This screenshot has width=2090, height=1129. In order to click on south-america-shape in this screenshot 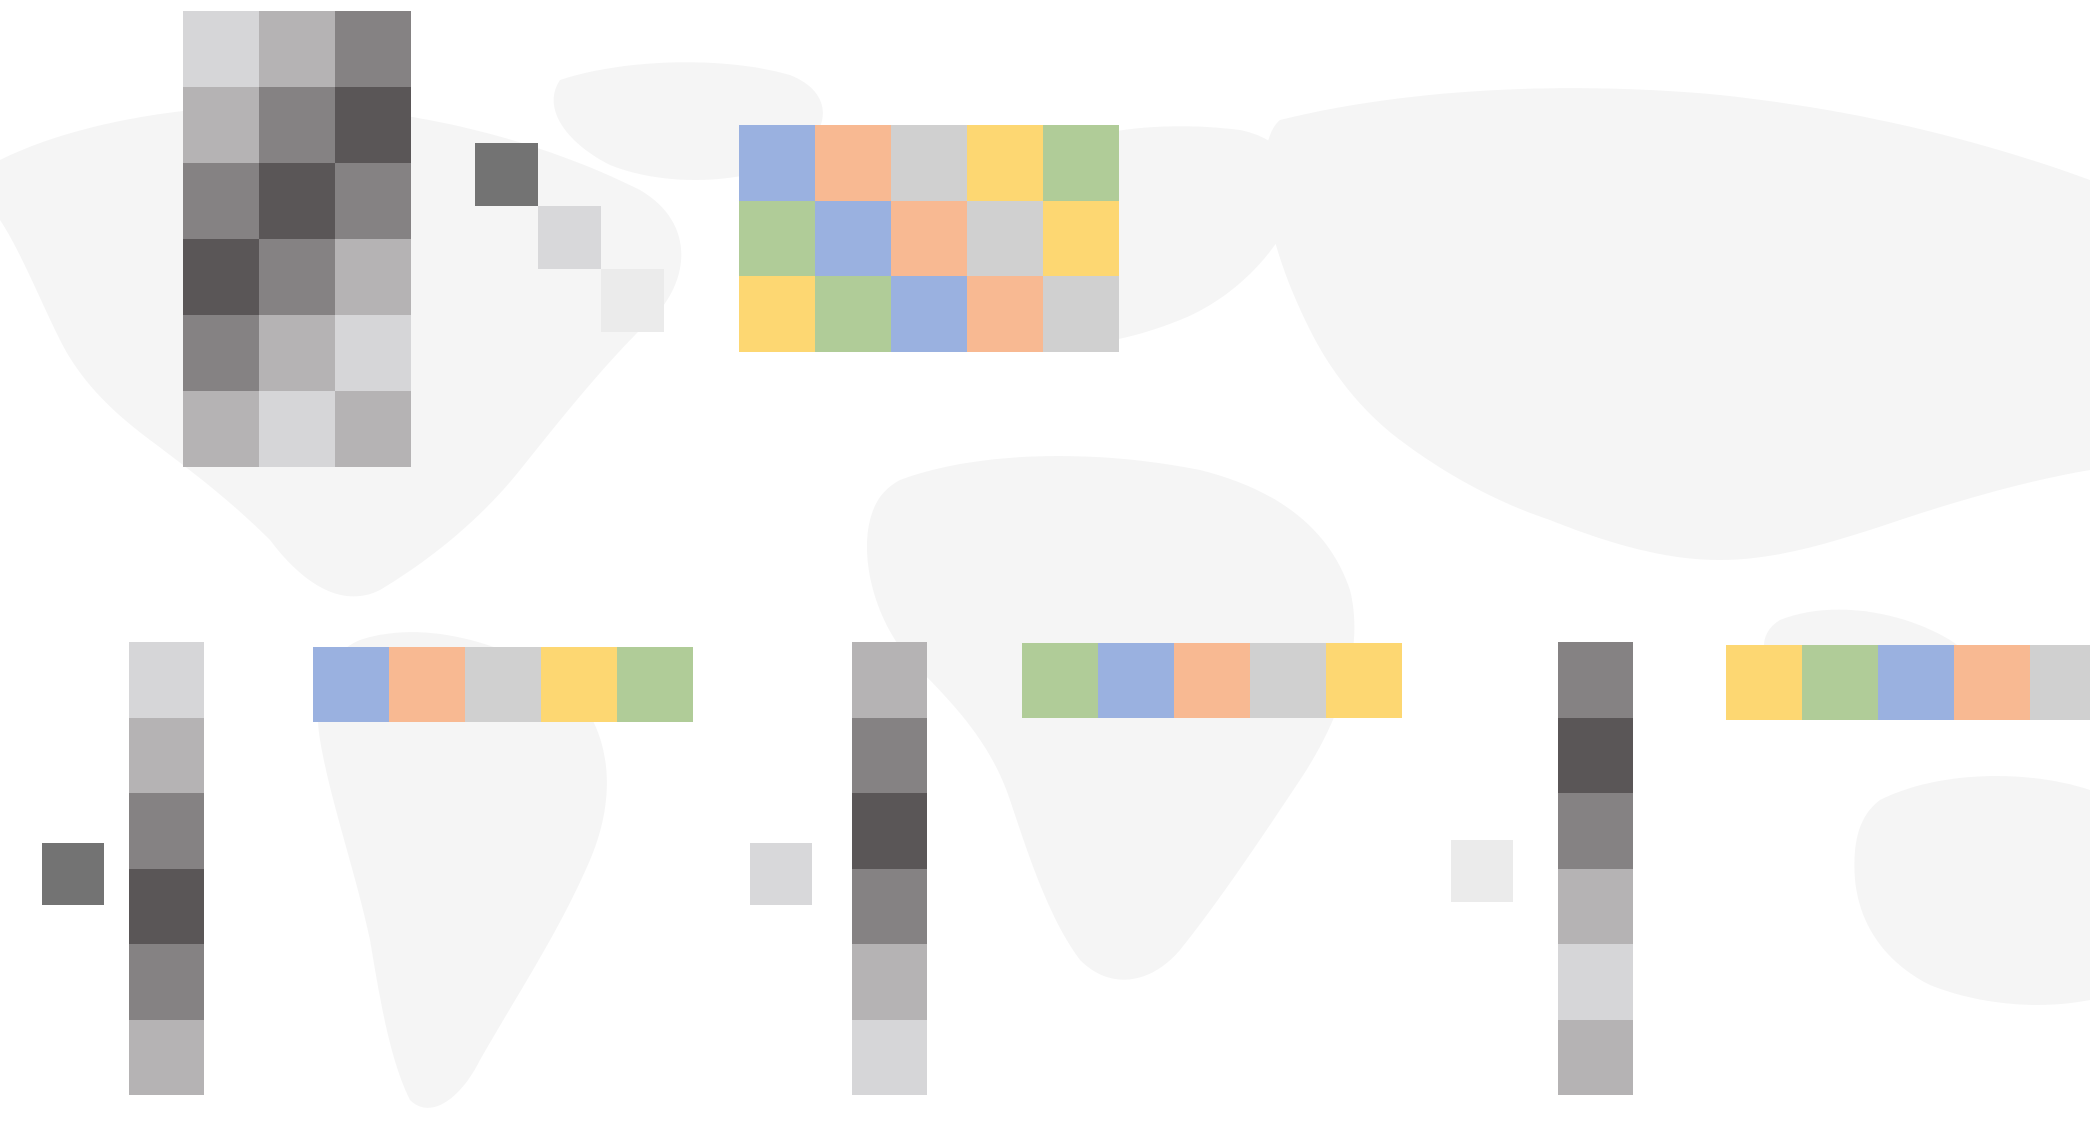, I will do `click(462, 870)`.